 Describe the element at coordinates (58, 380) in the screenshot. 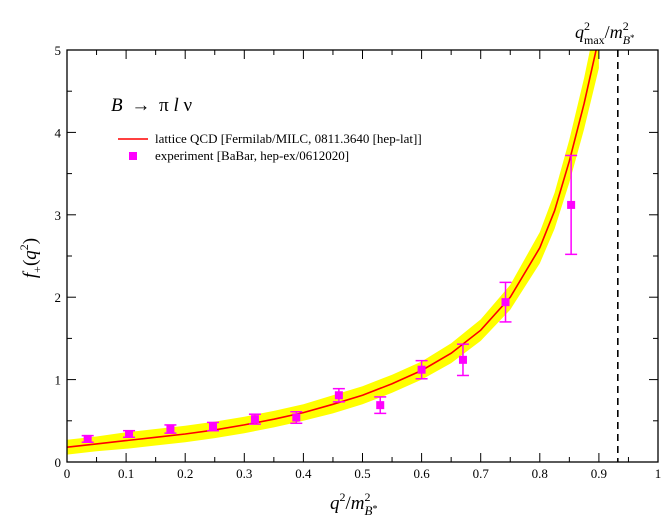

I see `y-tick-label: 1` at that location.